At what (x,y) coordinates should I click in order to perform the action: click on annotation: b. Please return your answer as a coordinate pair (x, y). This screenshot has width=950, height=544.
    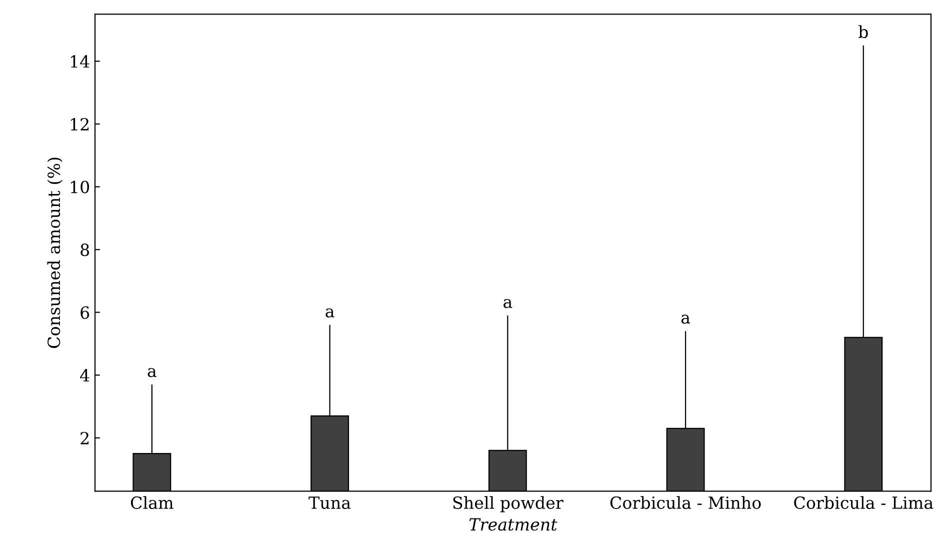
    Looking at the image, I should click on (863, 31).